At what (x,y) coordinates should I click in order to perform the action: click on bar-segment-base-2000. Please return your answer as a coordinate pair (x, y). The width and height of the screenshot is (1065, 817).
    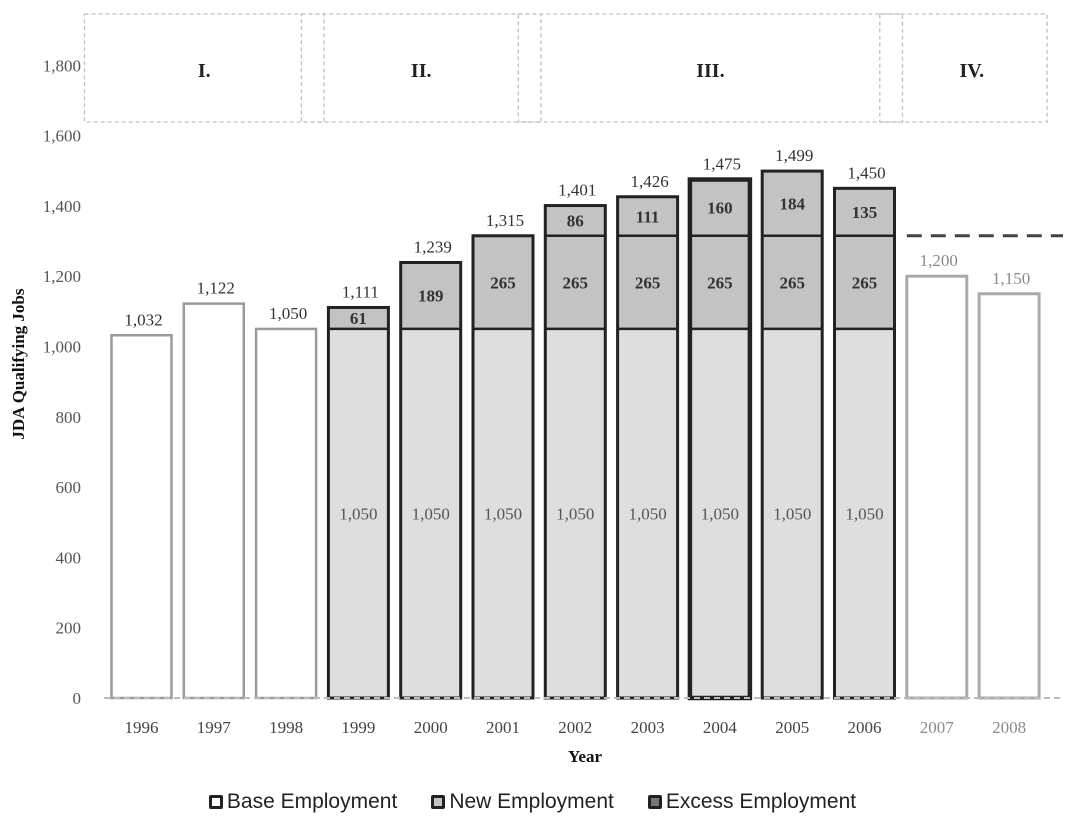
    Looking at the image, I should click on (430, 513).